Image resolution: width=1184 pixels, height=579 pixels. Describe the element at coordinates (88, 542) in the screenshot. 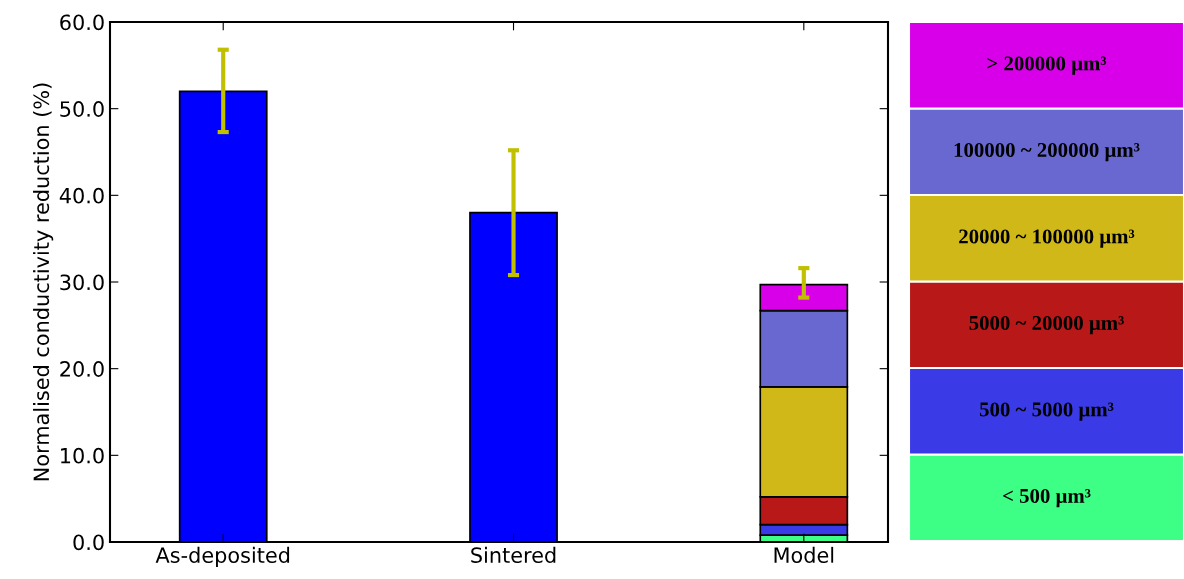

I see `y-tick-label: 0.0` at that location.